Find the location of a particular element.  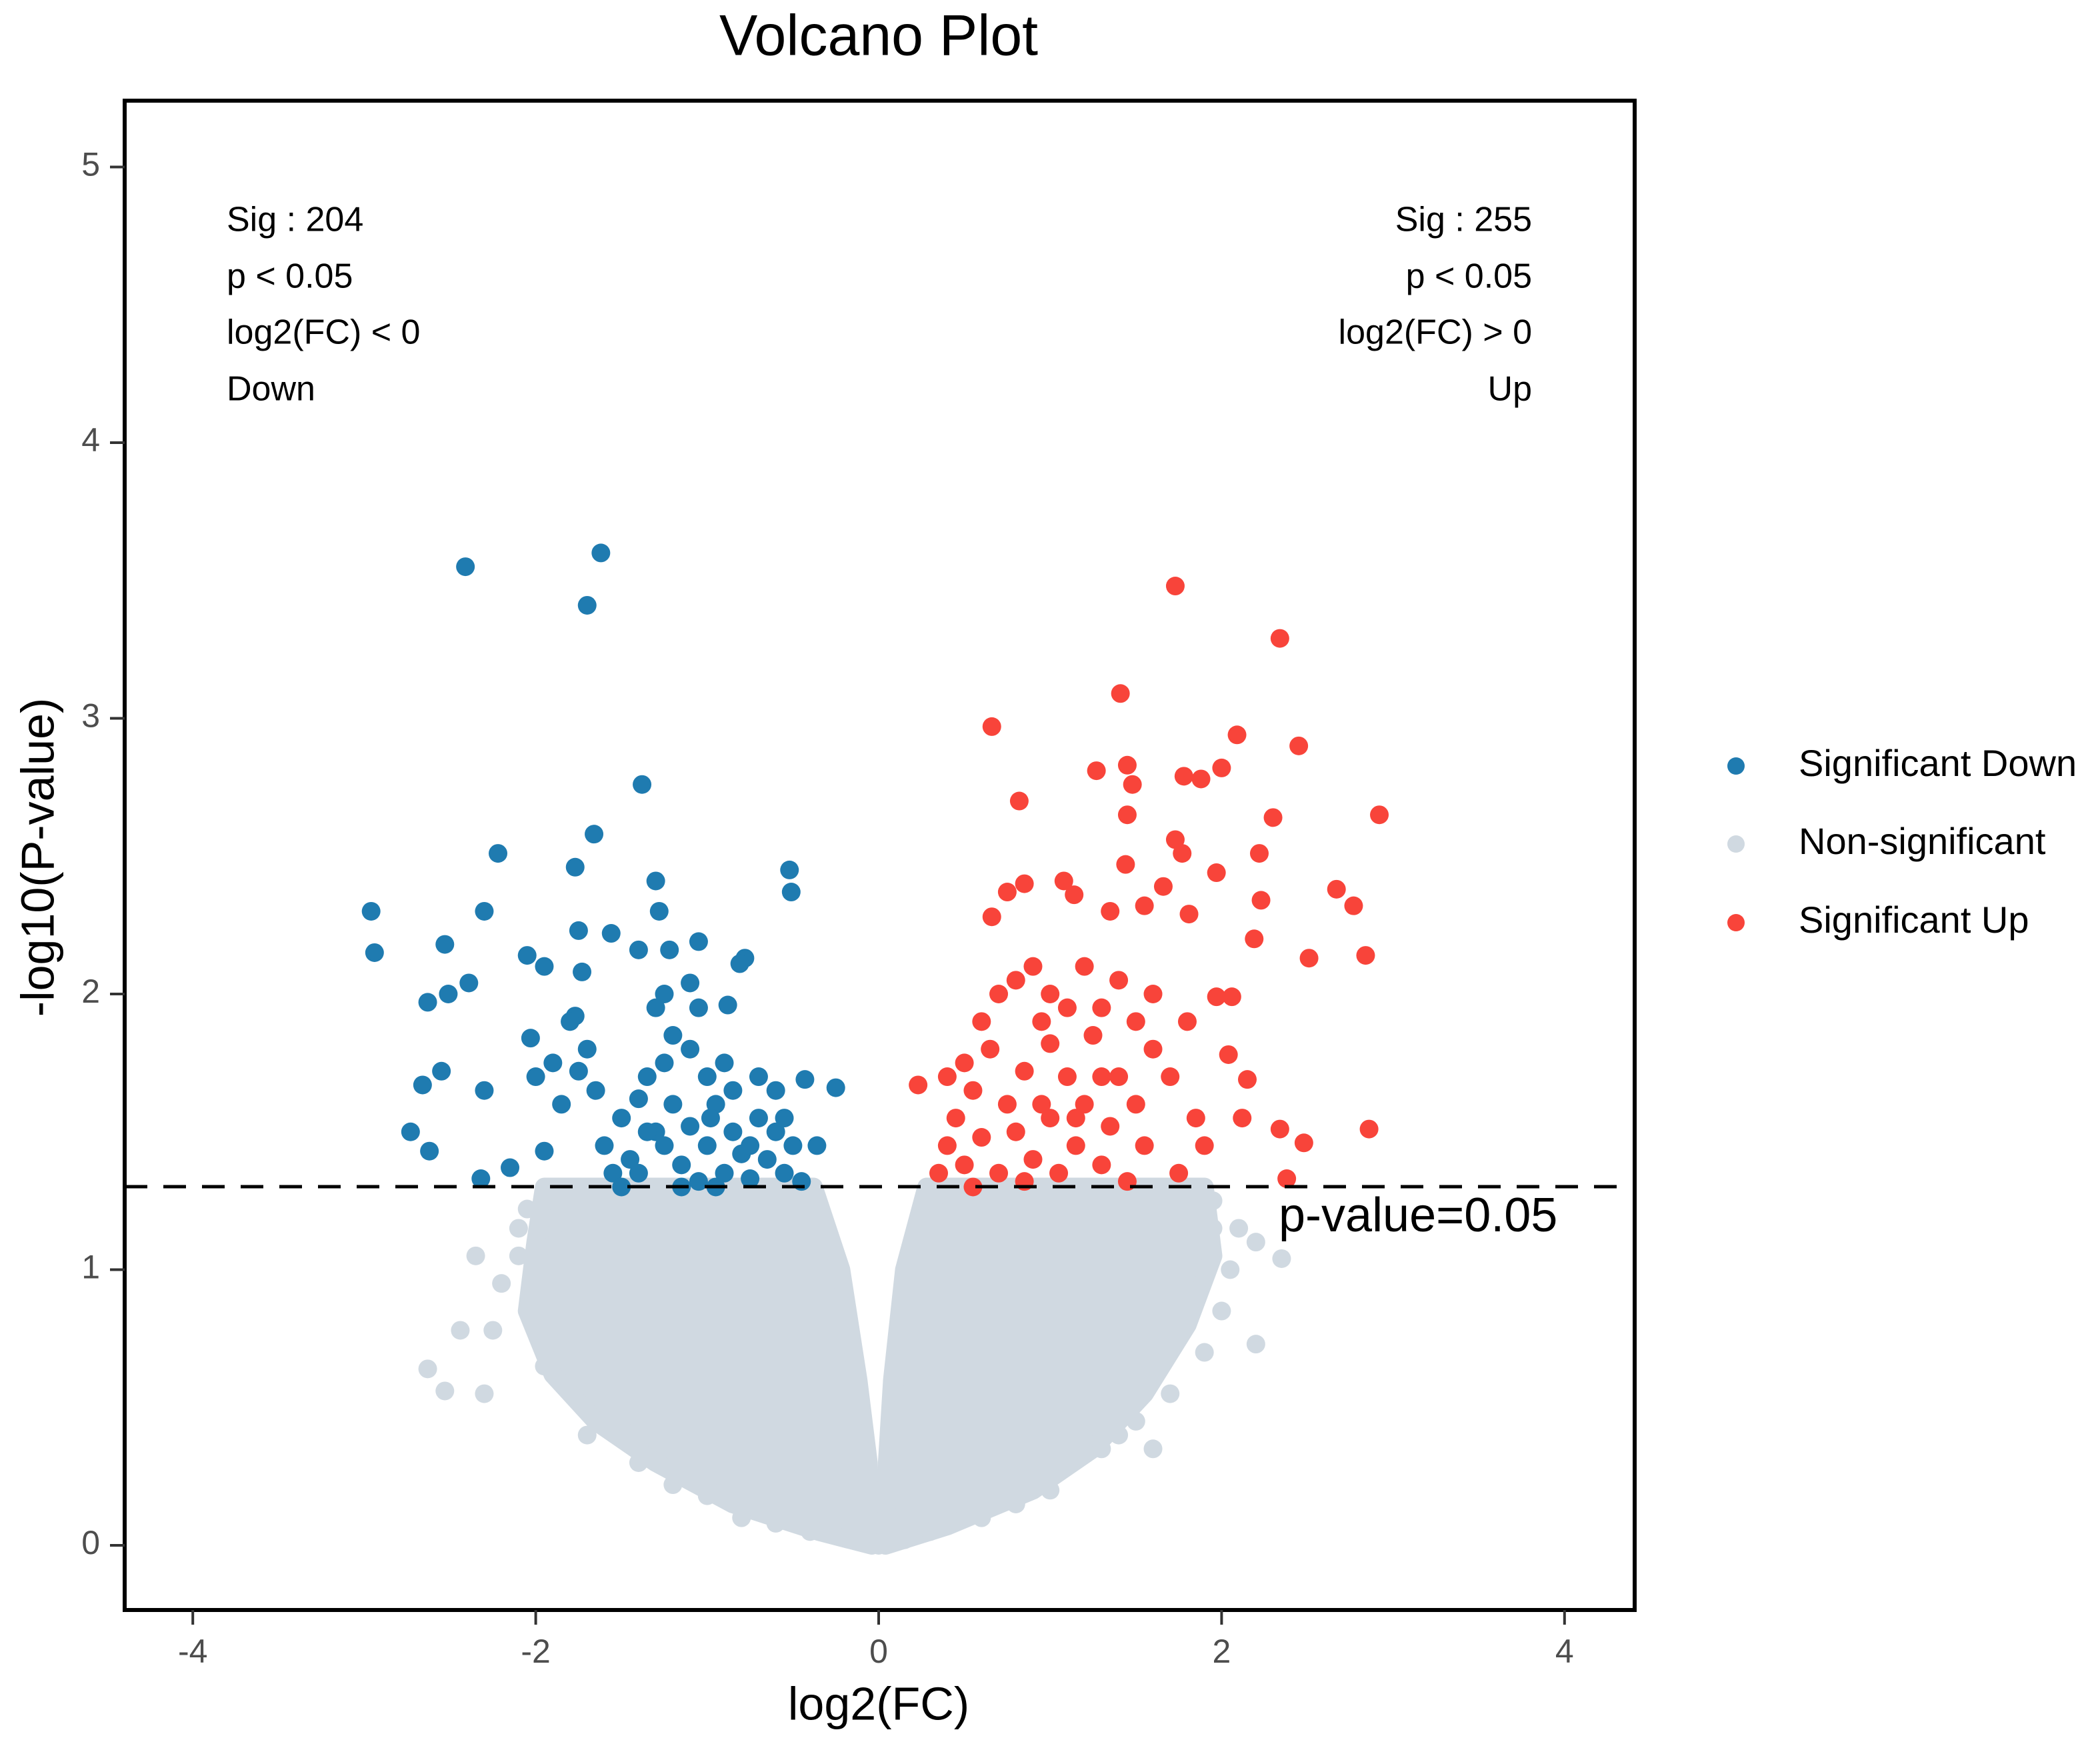

annotation-left: Sig : 204 p < 0.05 log2(FC) < 0 Down is located at coordinates (323, 305).